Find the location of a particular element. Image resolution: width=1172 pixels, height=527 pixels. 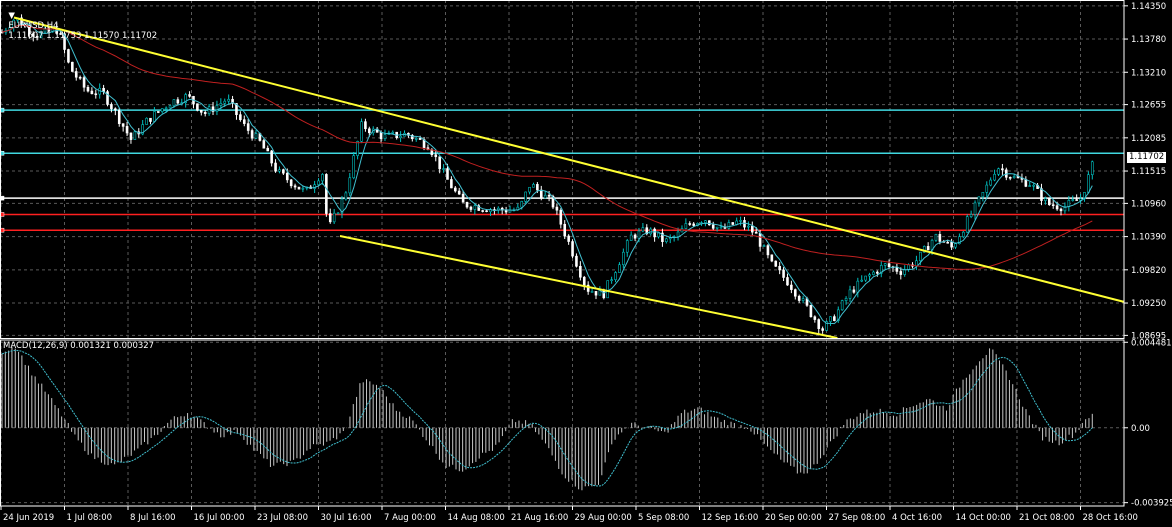

price-tick-label: 1.13210 is located at coordinates (1148, 73).